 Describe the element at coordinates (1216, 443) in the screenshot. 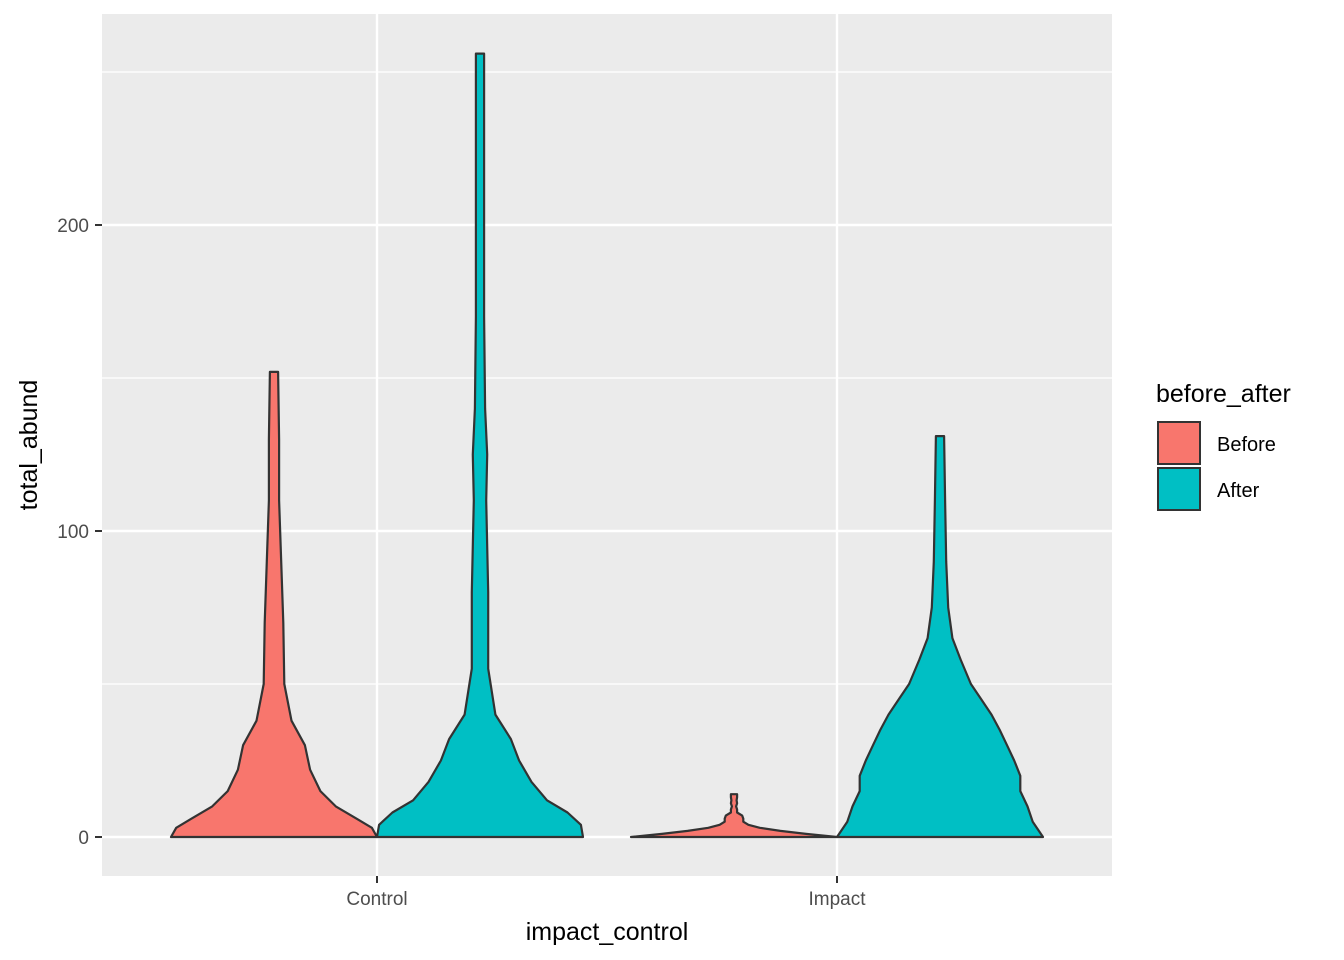

I see `legend-entry-before: Before` at that location.